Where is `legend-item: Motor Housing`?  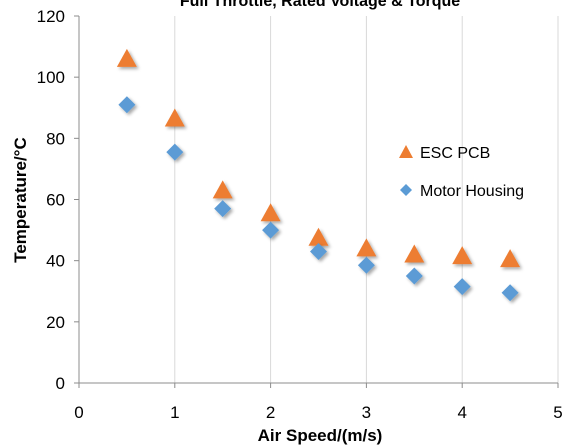 legend-item: Motor Housing is located at coordinates (462, 191).